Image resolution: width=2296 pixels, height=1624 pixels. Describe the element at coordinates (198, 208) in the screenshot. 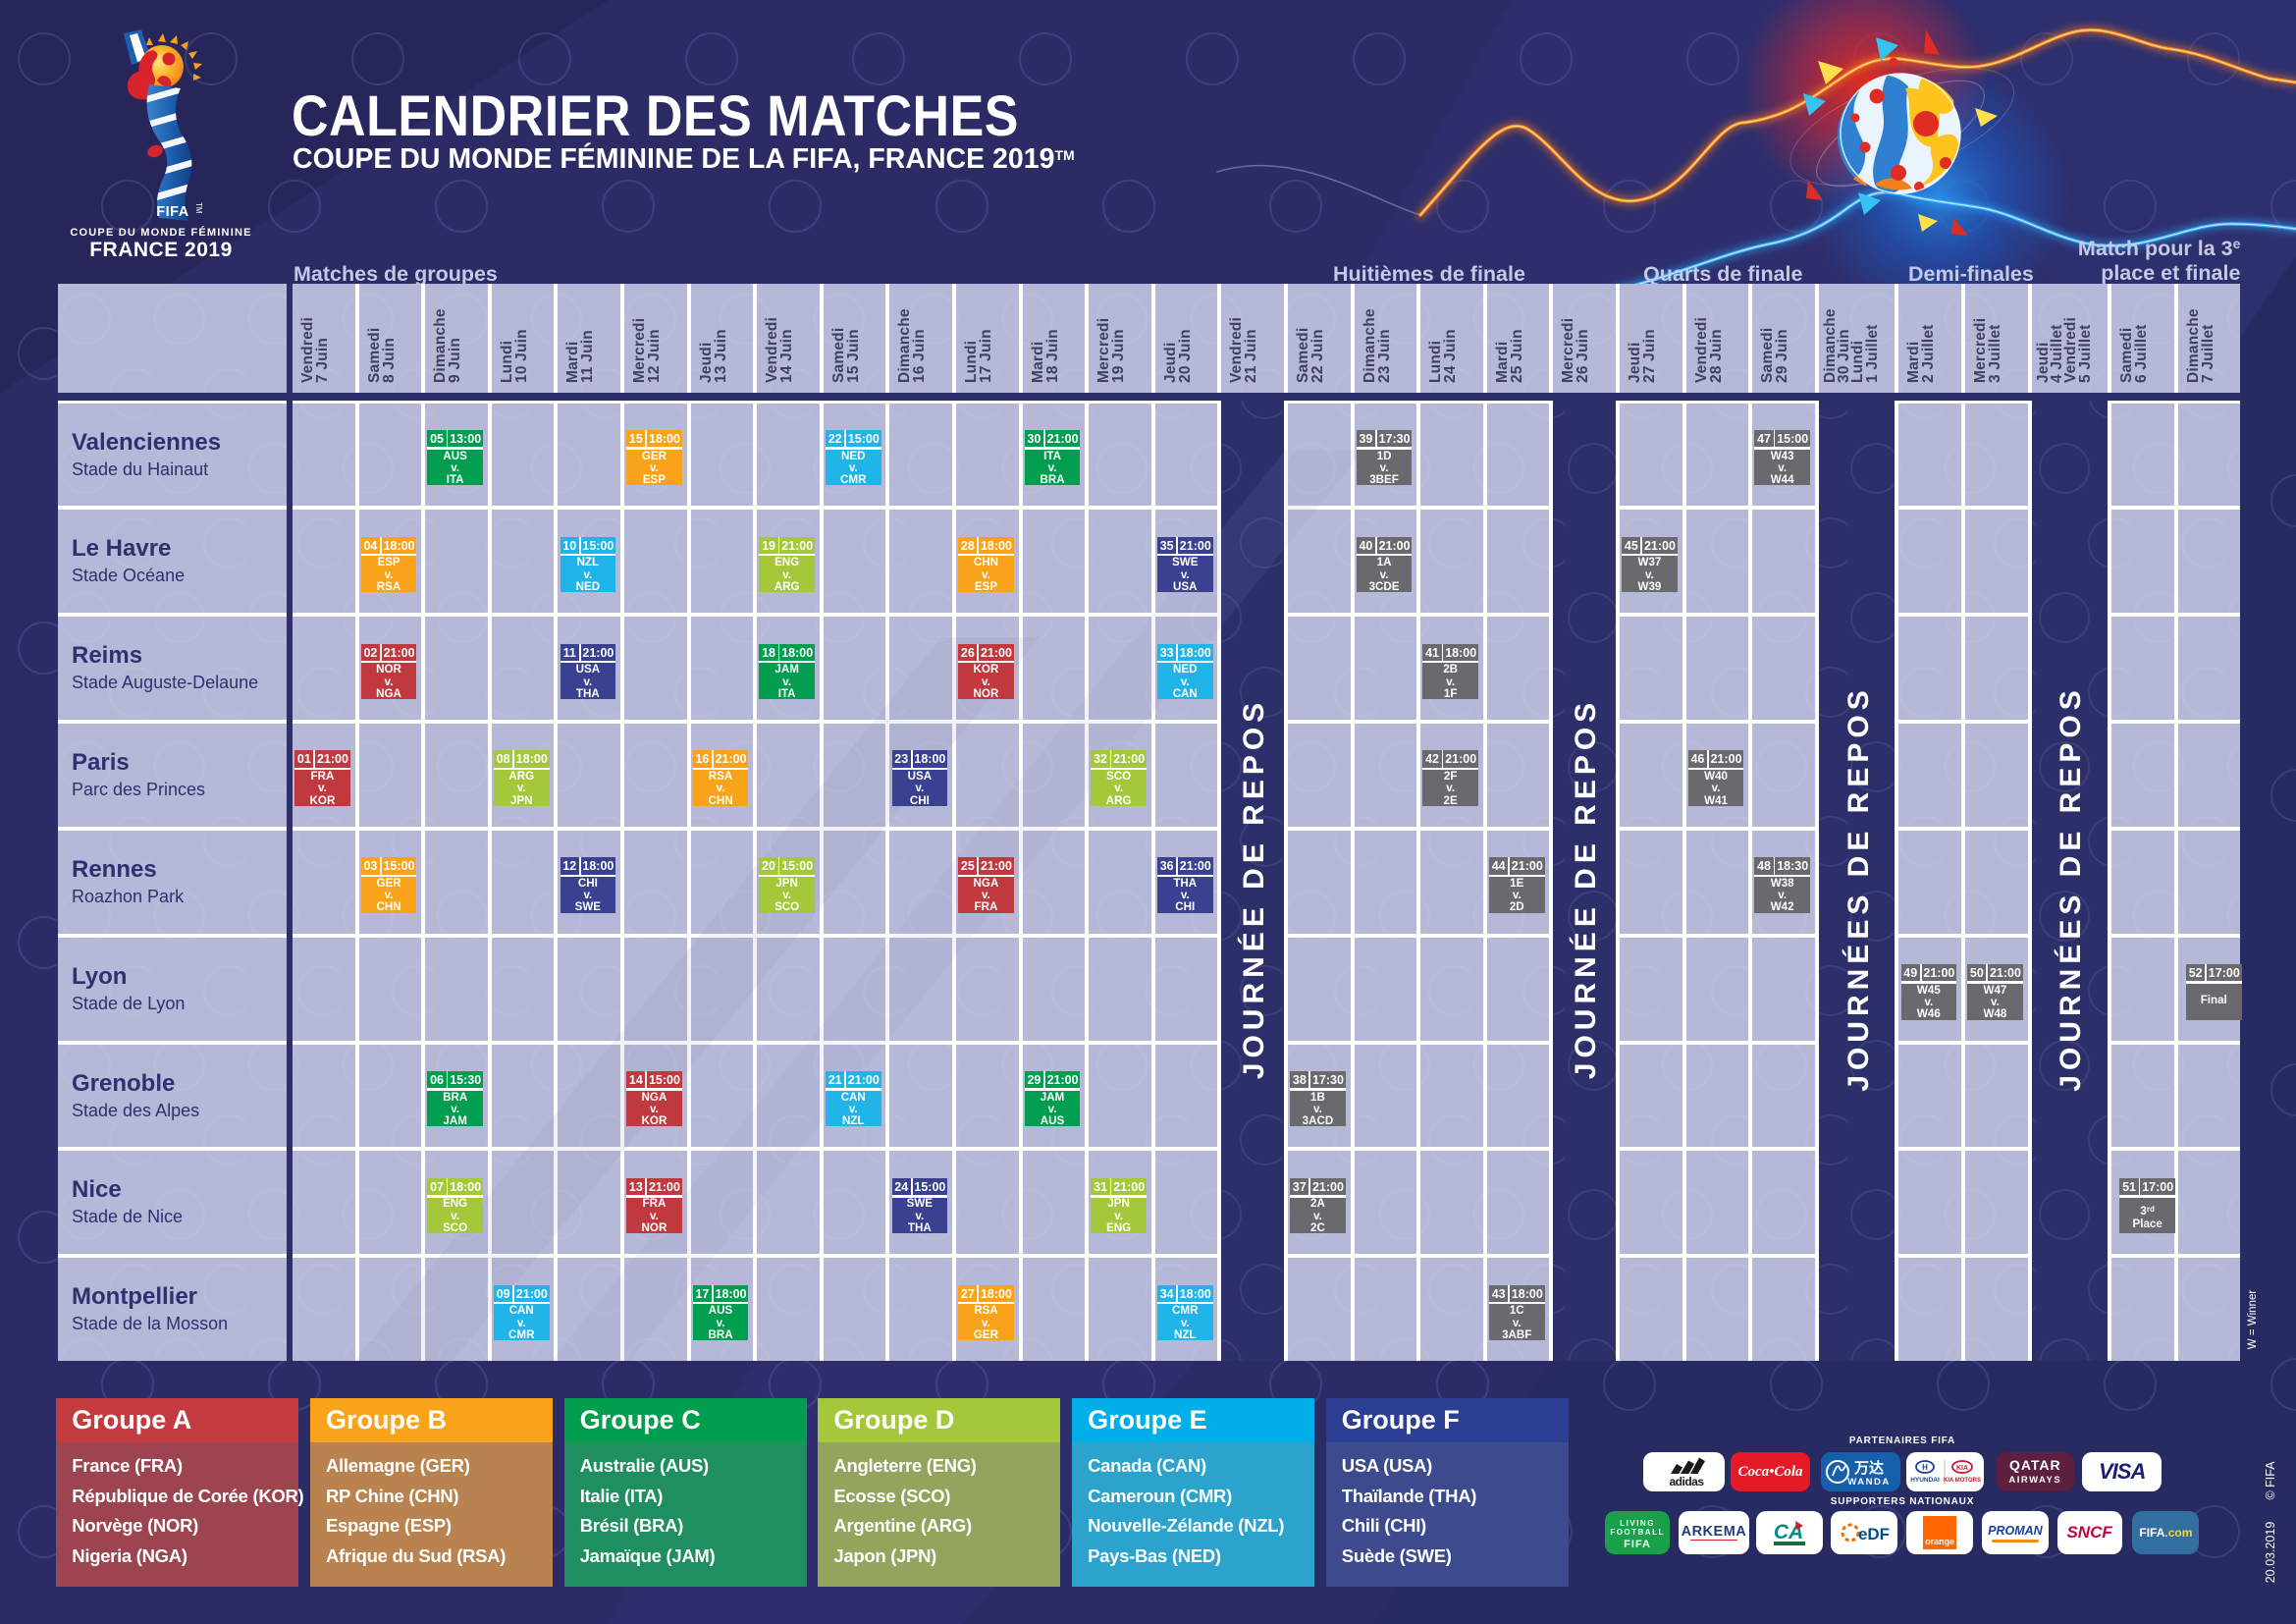

I see `svg-text: TM` at that location.